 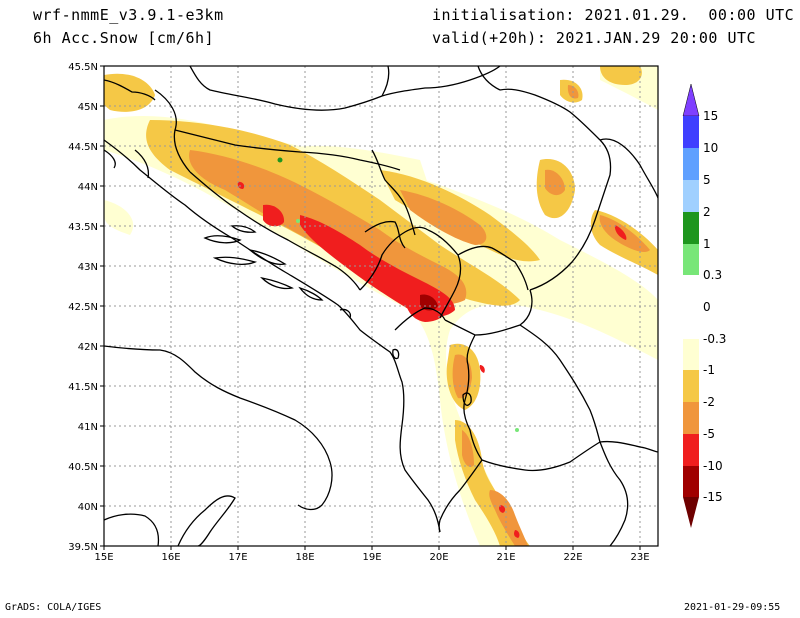 I want to click on lat-label: 39.5N, so click(x=83, y=547).